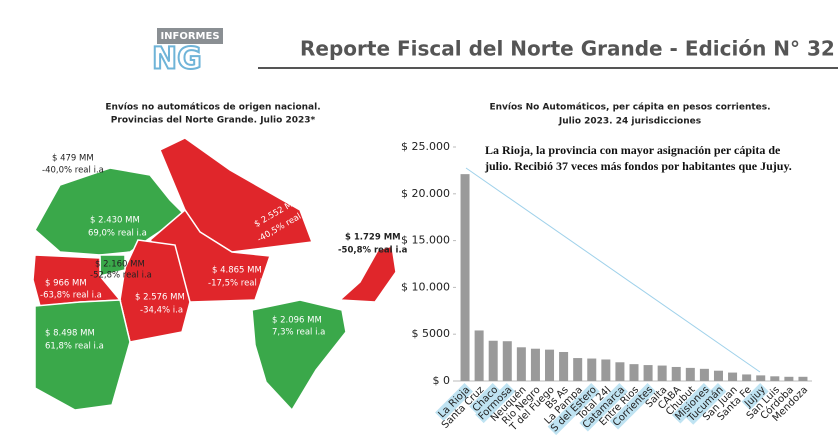 This screenshot has height=442, width=838. What do you see at coordinates (298, 333) in the screenshot?
I see `map-change: 7,3% real i.a` at bounding box center [298, 333].